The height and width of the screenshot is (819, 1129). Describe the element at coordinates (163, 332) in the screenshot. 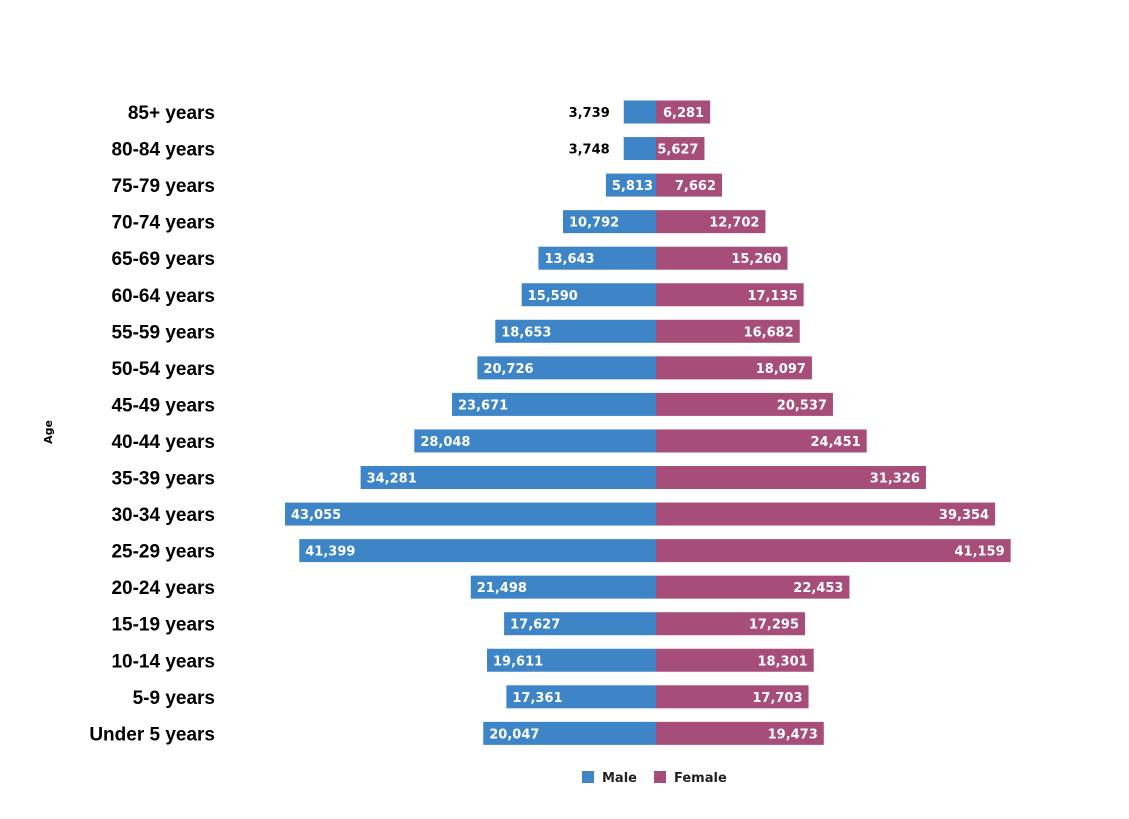

I see `category-label-55-59-years: 55-59 years` at that location.